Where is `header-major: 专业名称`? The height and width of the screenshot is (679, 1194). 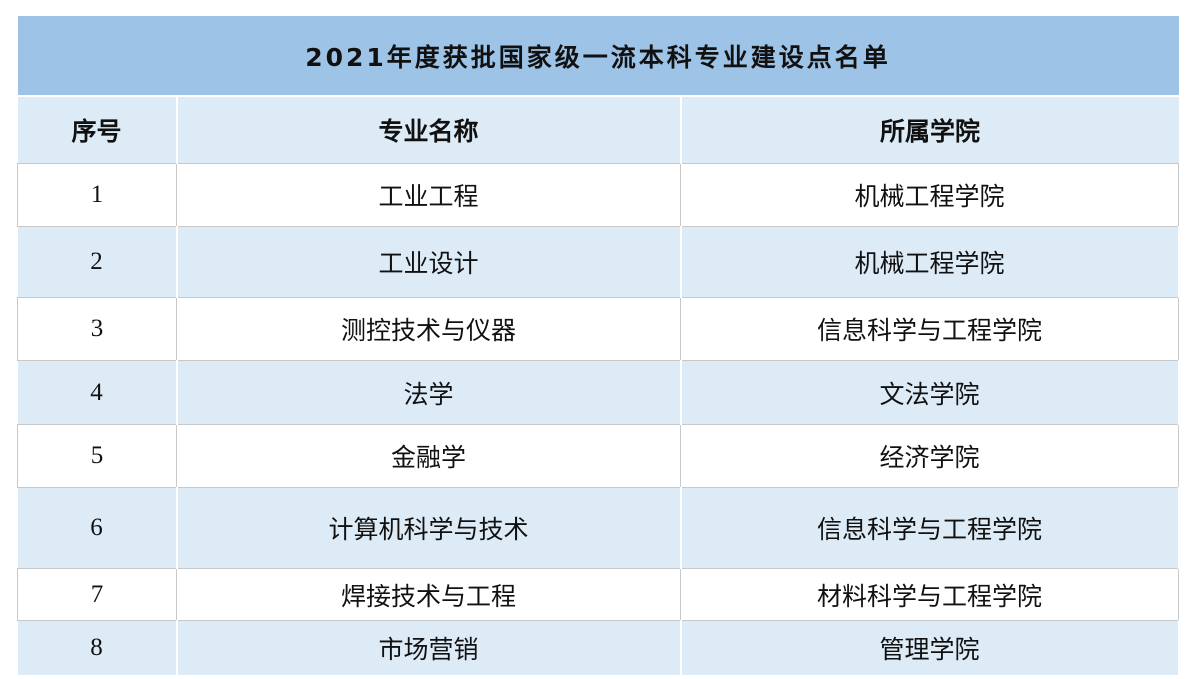 header-major: 专业名称 is located at coordinates (428, 129).